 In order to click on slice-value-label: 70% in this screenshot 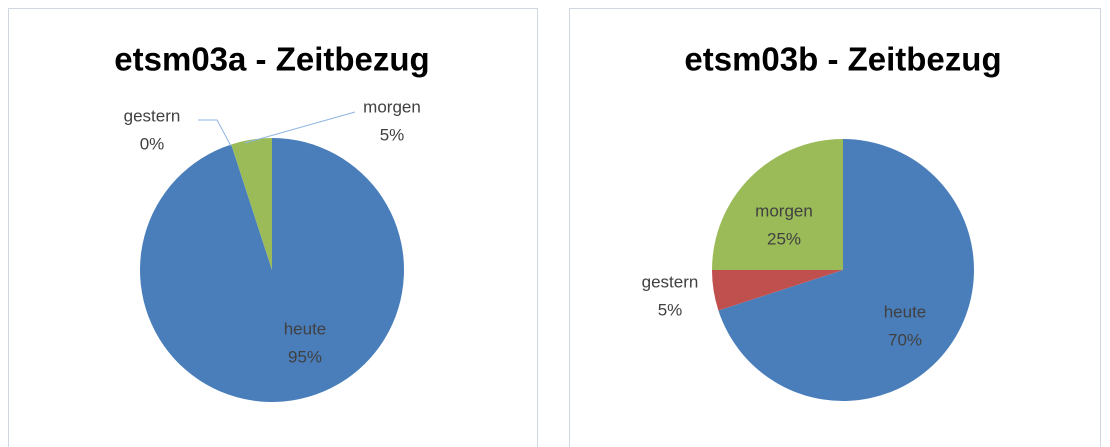, I will do `click(905, 339)`.